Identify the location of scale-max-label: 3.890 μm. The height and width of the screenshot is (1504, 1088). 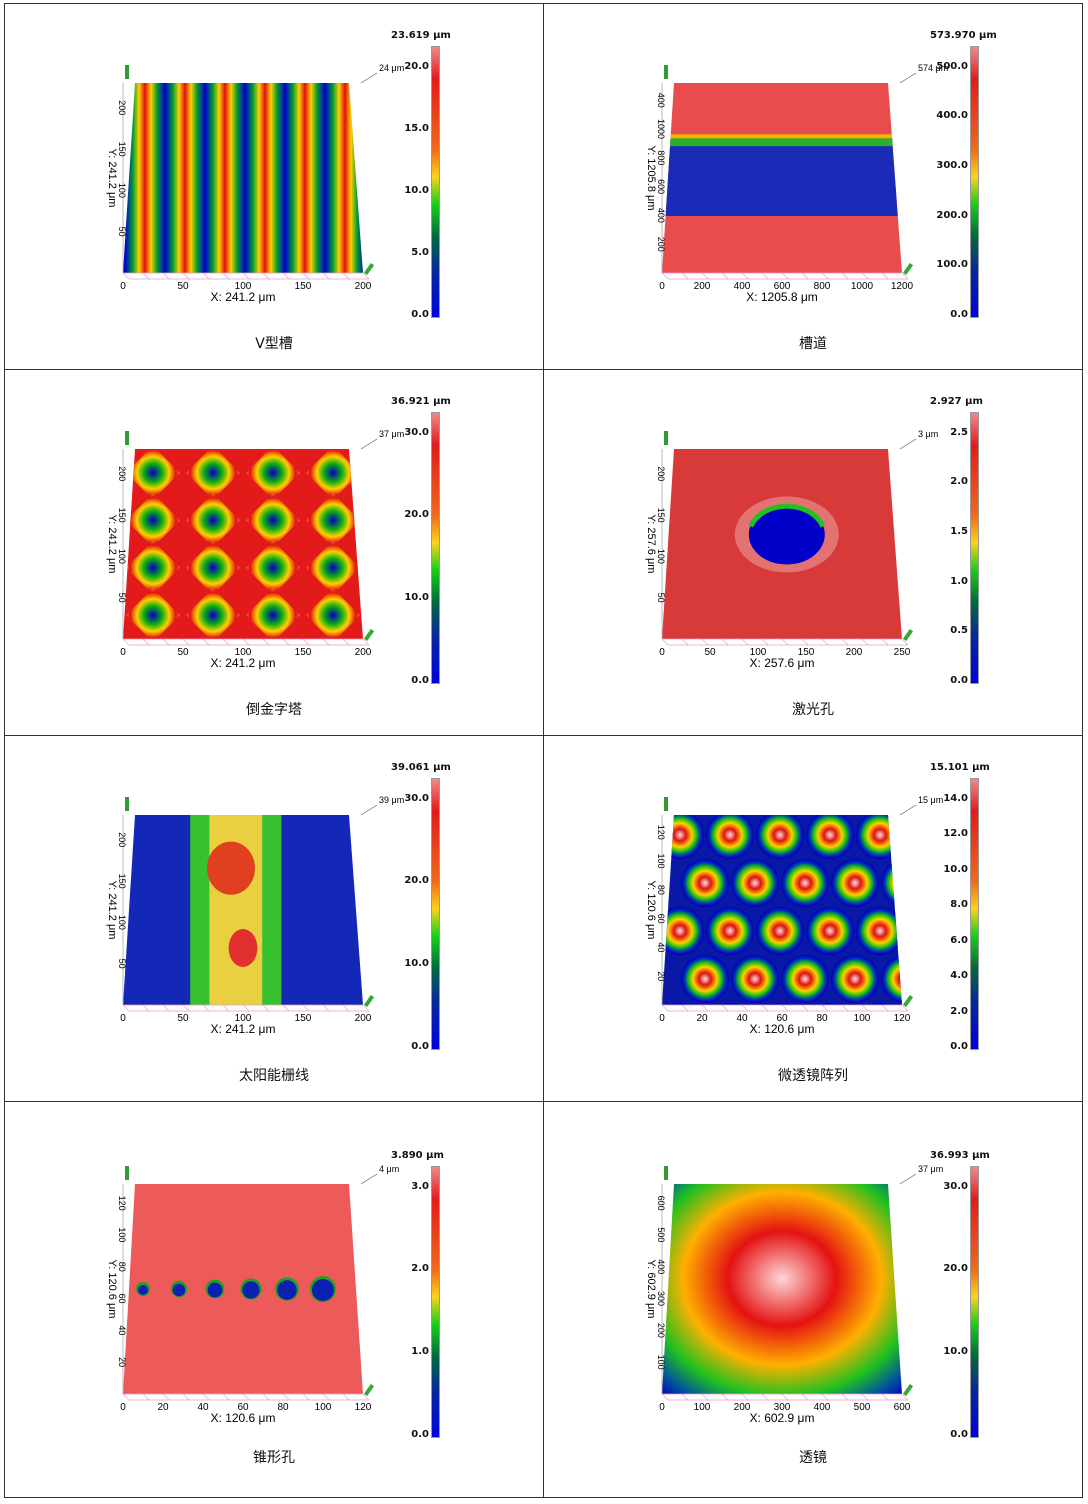
(417, 1155).